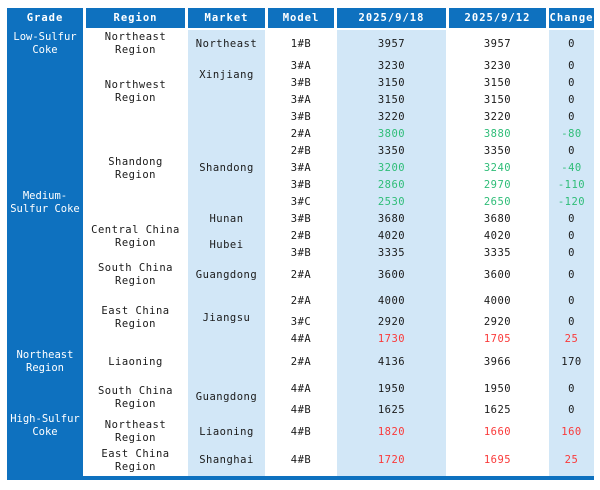 The height and width of the screenshot is (490, 600). I want to click on grade-cell: Northeast Region, so click(45, 362).